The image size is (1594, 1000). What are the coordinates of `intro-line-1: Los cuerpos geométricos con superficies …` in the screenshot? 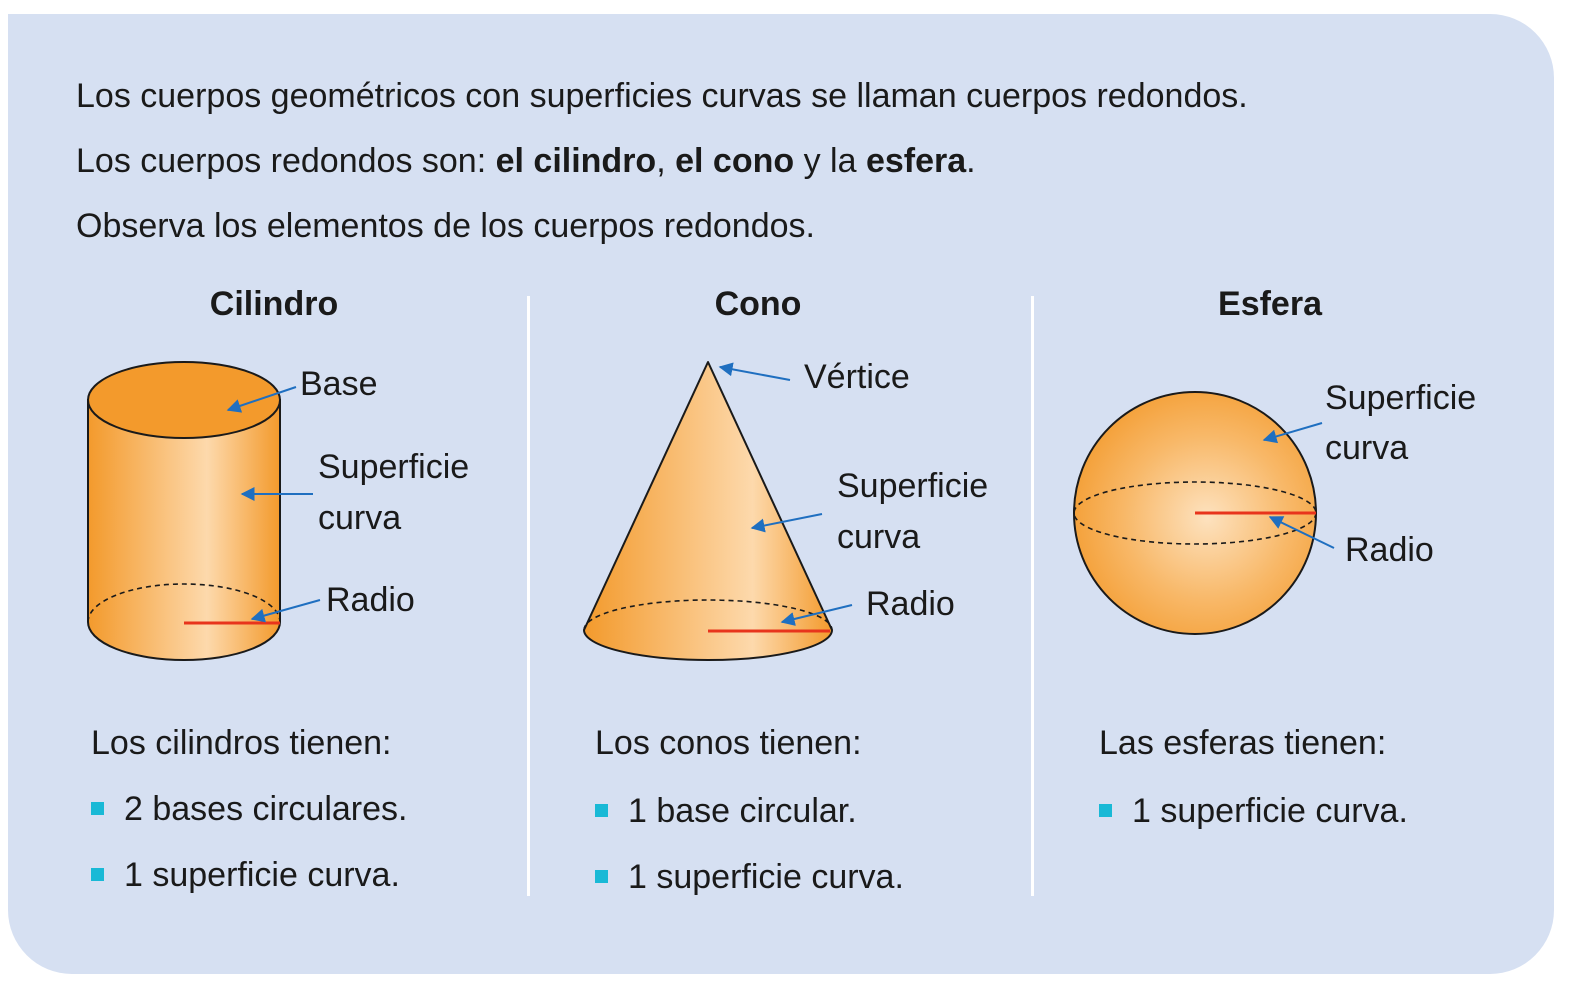 It's located at (662, 96).